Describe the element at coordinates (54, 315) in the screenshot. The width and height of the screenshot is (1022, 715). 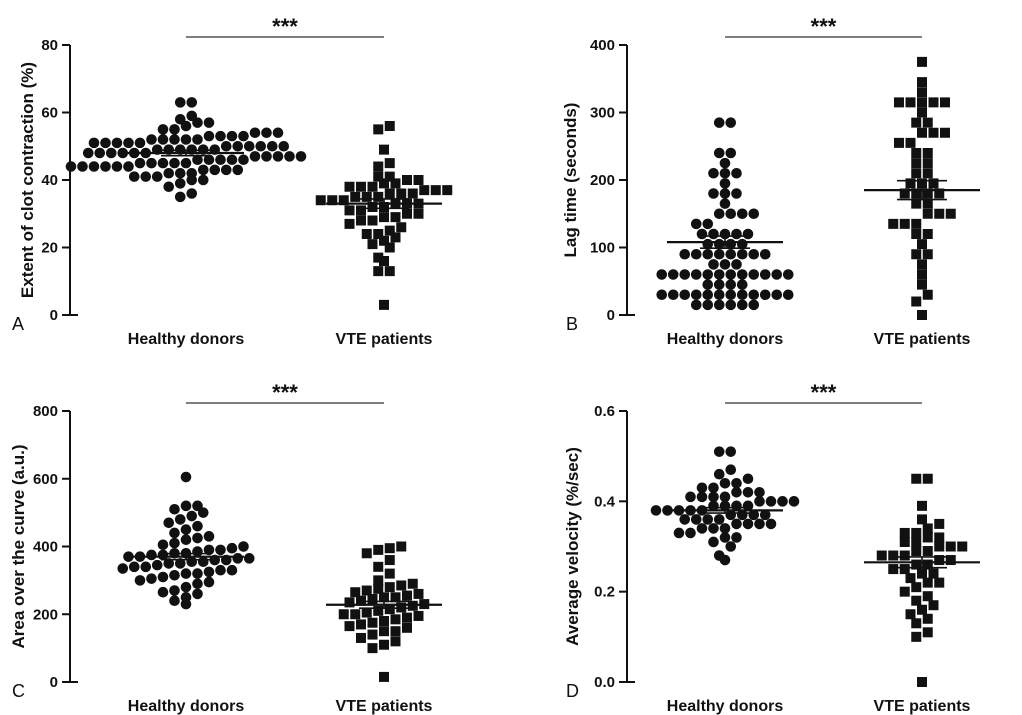
I see `y-tick-label: 0` at that location.